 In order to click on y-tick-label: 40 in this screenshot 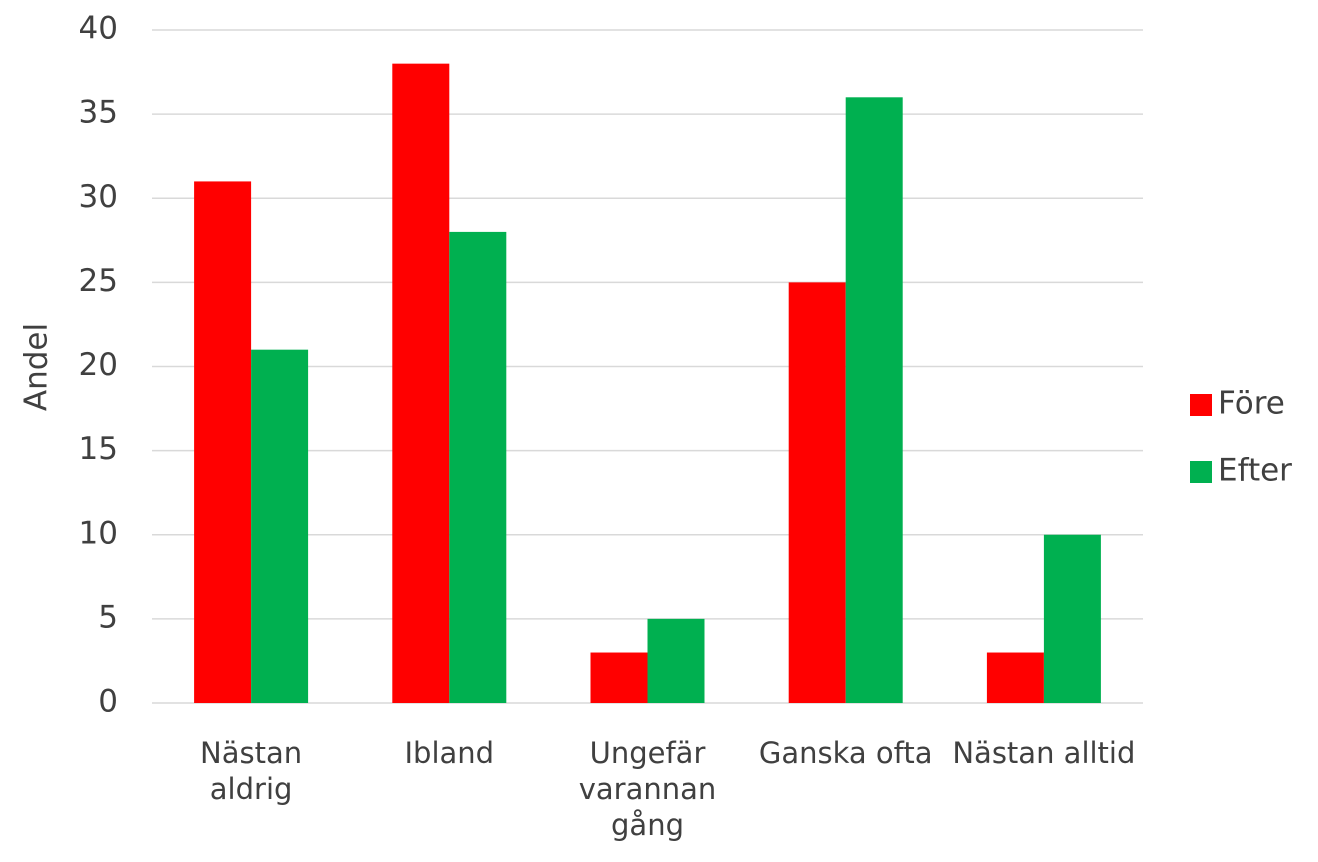, I will do `click(98, 29)`.